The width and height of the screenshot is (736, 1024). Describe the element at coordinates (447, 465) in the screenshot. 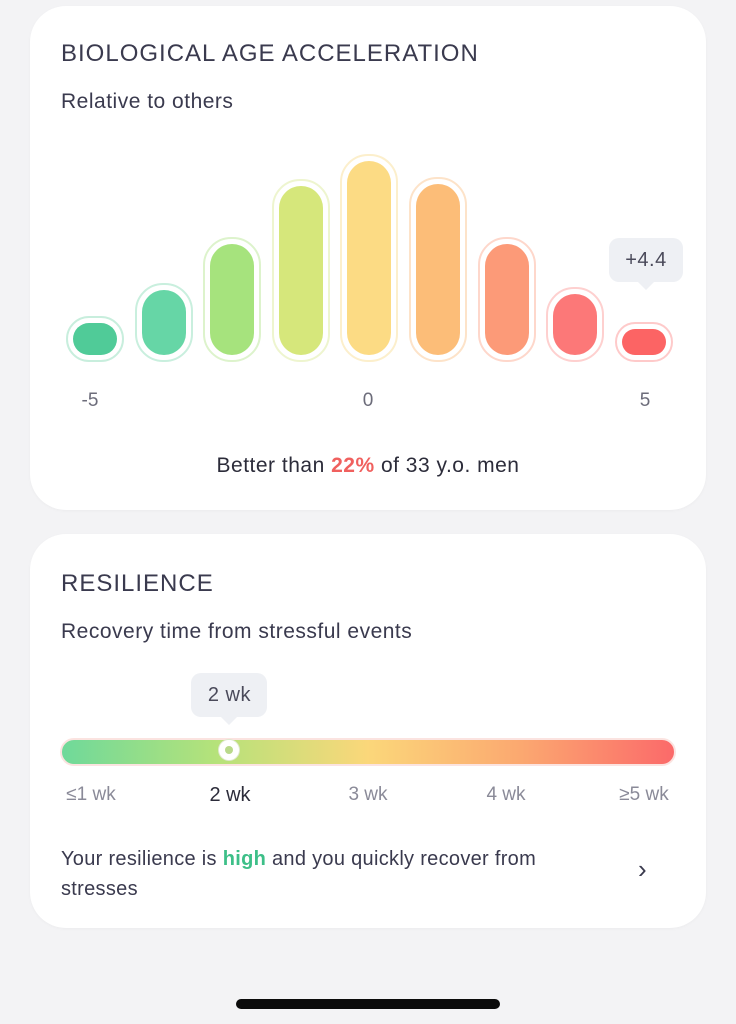

I see `summary-suffix: of 33 y.o. men` at that location.